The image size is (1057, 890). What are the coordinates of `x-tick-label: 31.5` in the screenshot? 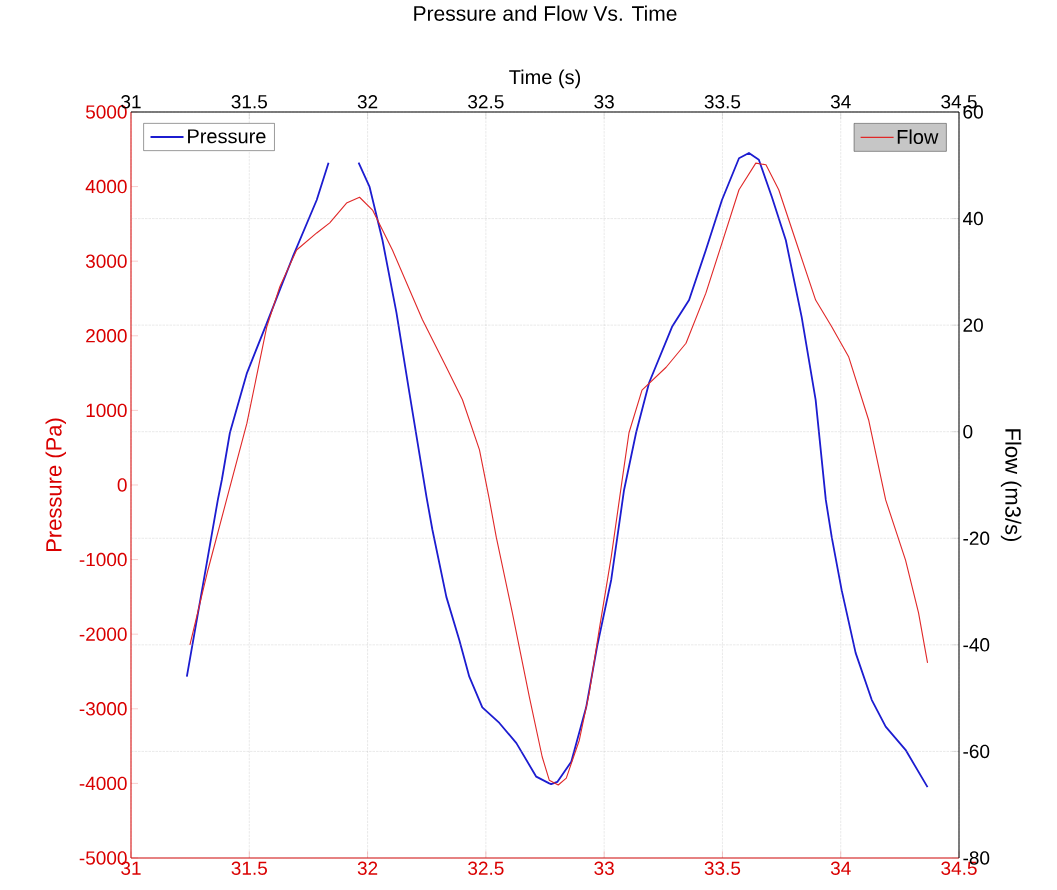 It's located at (249, 102).